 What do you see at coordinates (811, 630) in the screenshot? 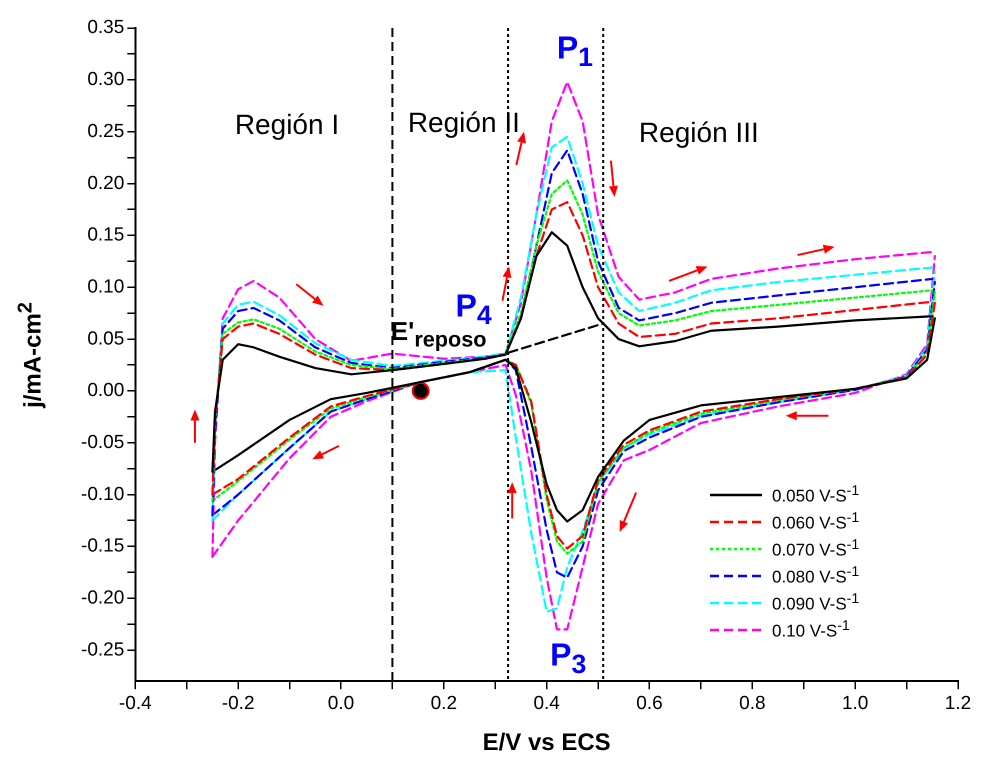
I see `legend-label: 0.10 V-S$^{-1}$` at bounding box center [811, 630].